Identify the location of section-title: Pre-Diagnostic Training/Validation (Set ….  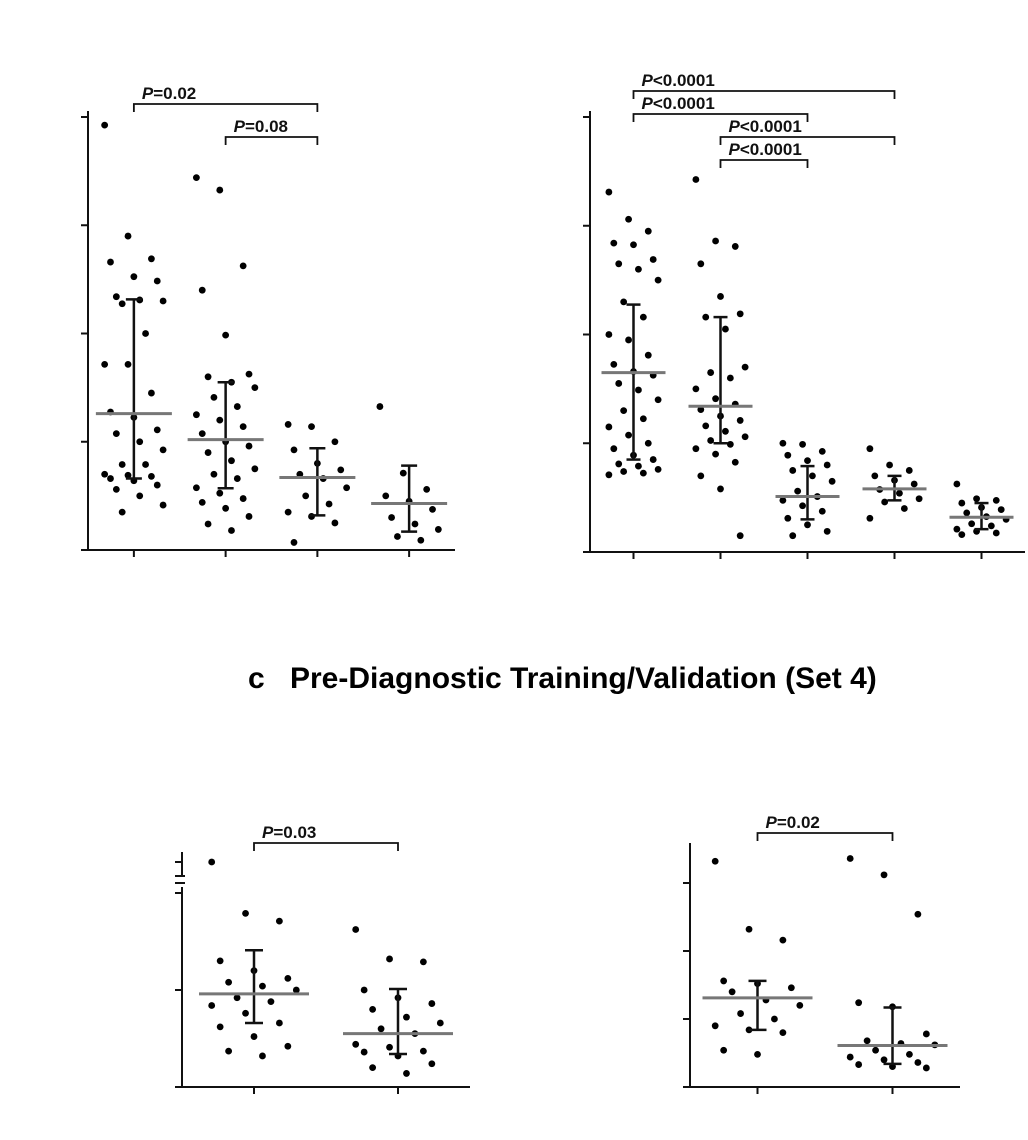
(583, 678).